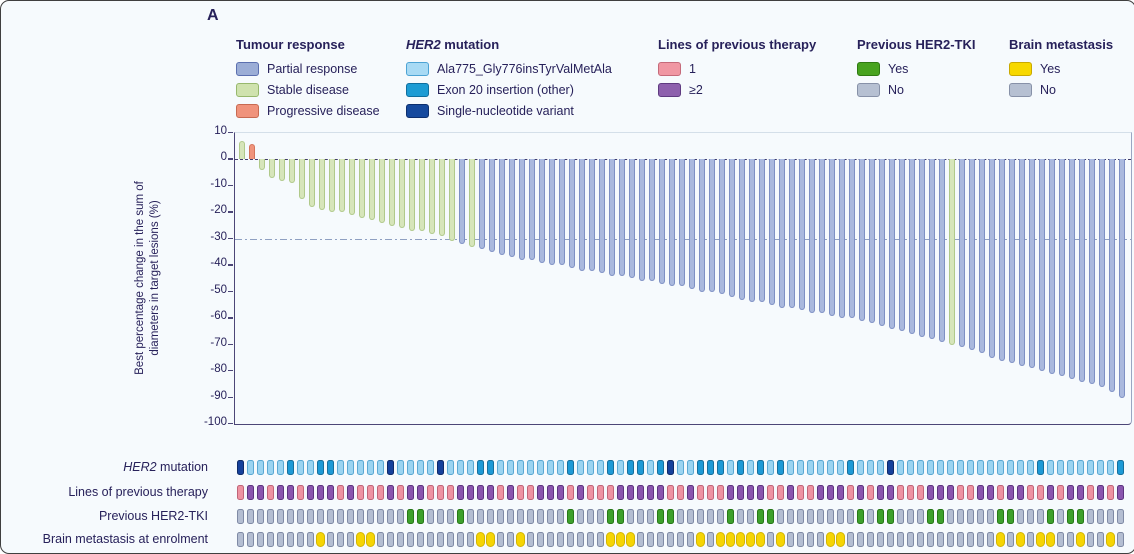  I want to click on legend-item-label: ≥2, so click(696, 89).